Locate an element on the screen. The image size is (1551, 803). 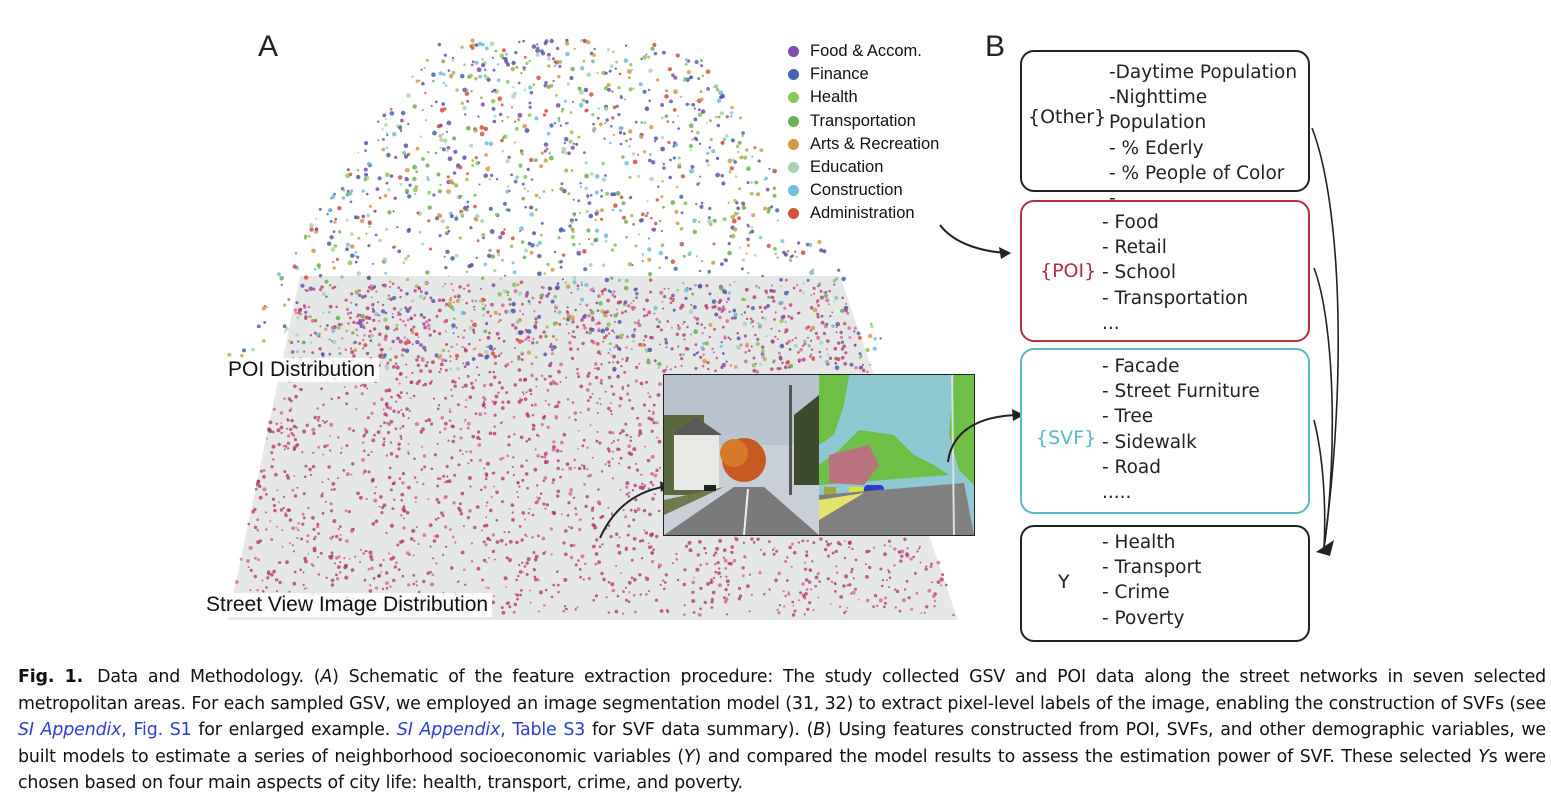
si-appendix-fig-link: SI Appendix, Fig. S1 is located at coordinates (105, 730).